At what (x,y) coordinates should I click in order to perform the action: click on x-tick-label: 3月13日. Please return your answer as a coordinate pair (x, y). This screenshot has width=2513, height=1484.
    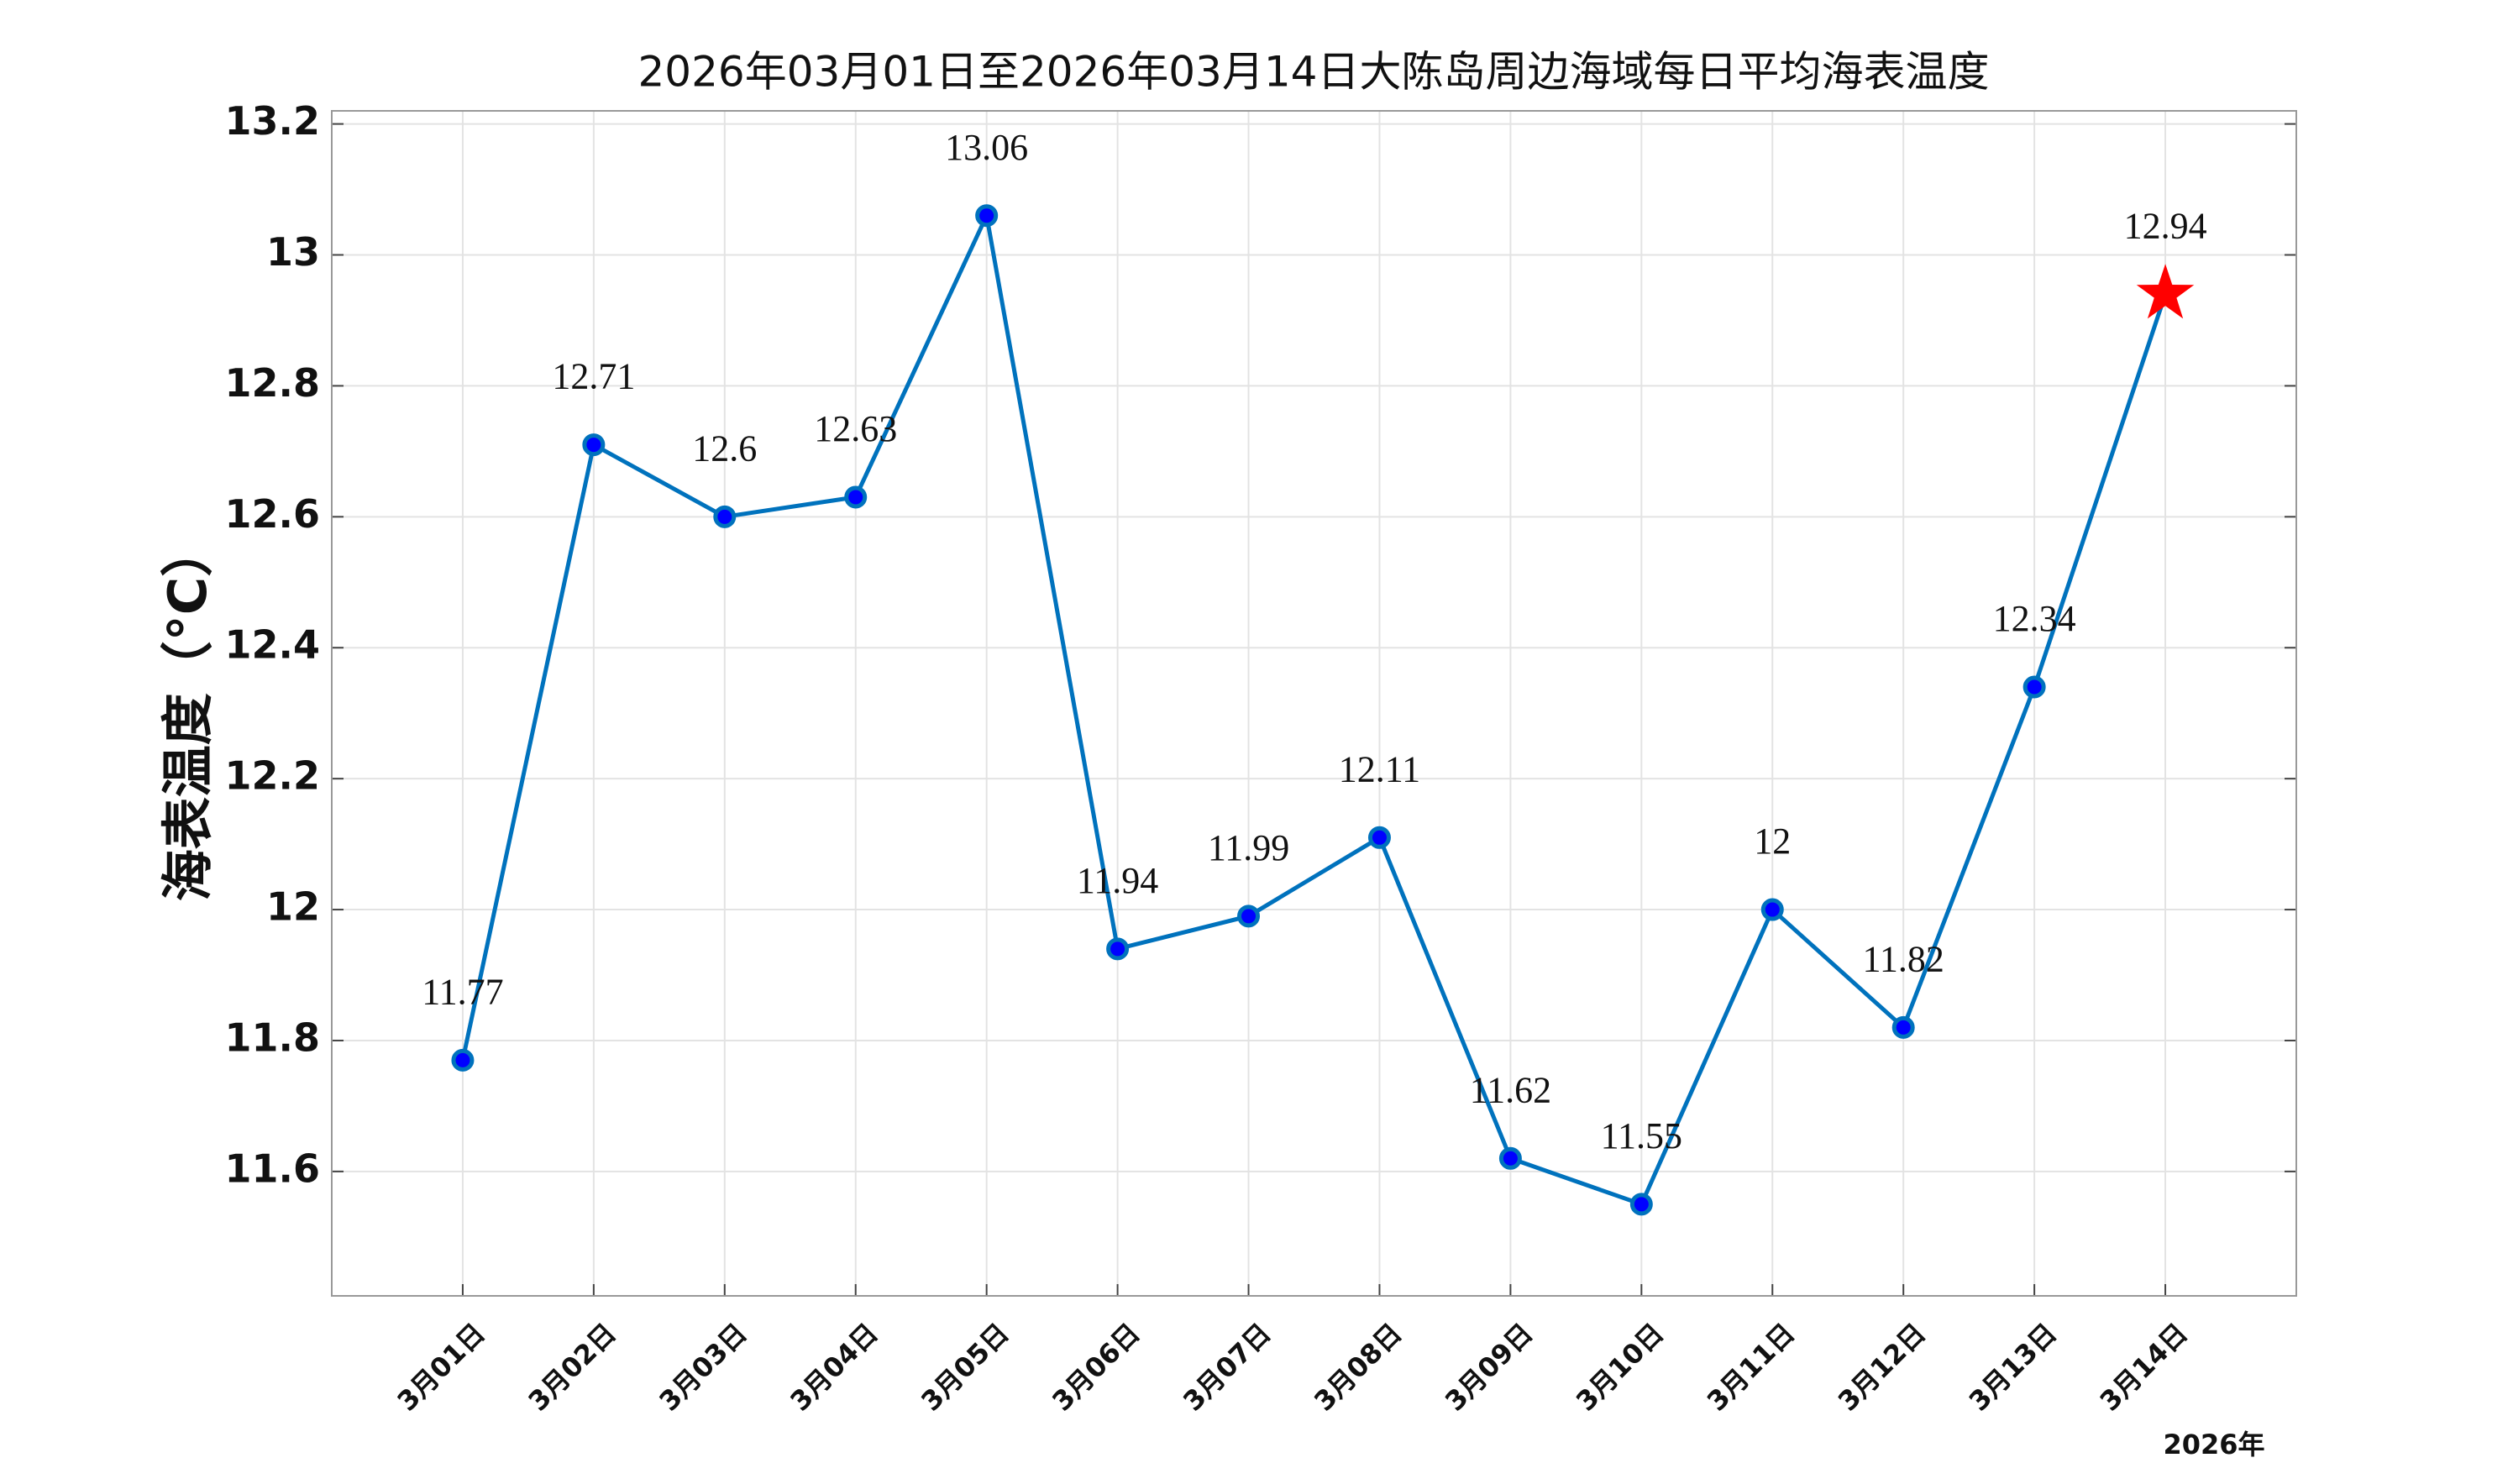
    Looking at the image, I should click on (2013, 1367).